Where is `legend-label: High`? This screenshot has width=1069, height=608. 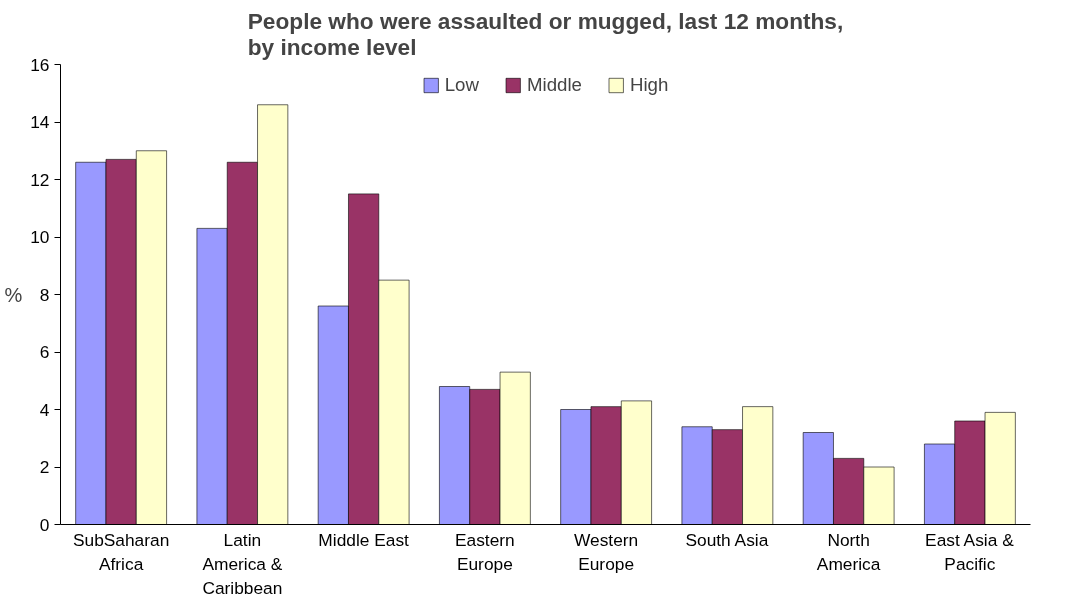 legend-label: High is located at coordinates (649, 85).